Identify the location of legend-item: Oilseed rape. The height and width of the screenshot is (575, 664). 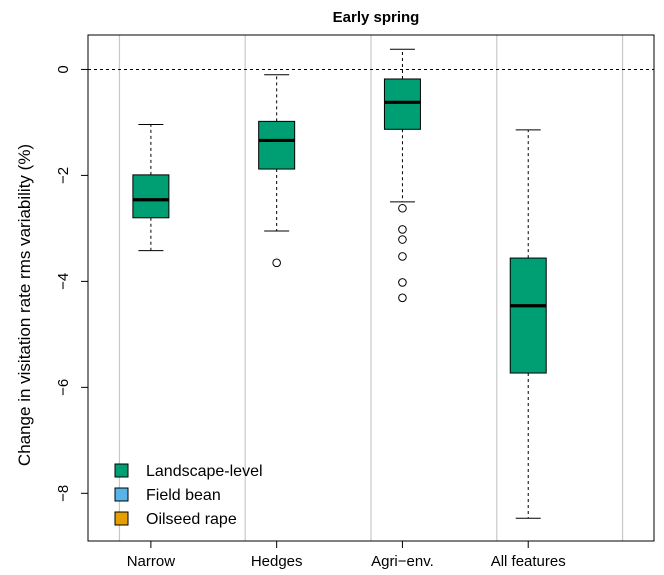
(175, 519).